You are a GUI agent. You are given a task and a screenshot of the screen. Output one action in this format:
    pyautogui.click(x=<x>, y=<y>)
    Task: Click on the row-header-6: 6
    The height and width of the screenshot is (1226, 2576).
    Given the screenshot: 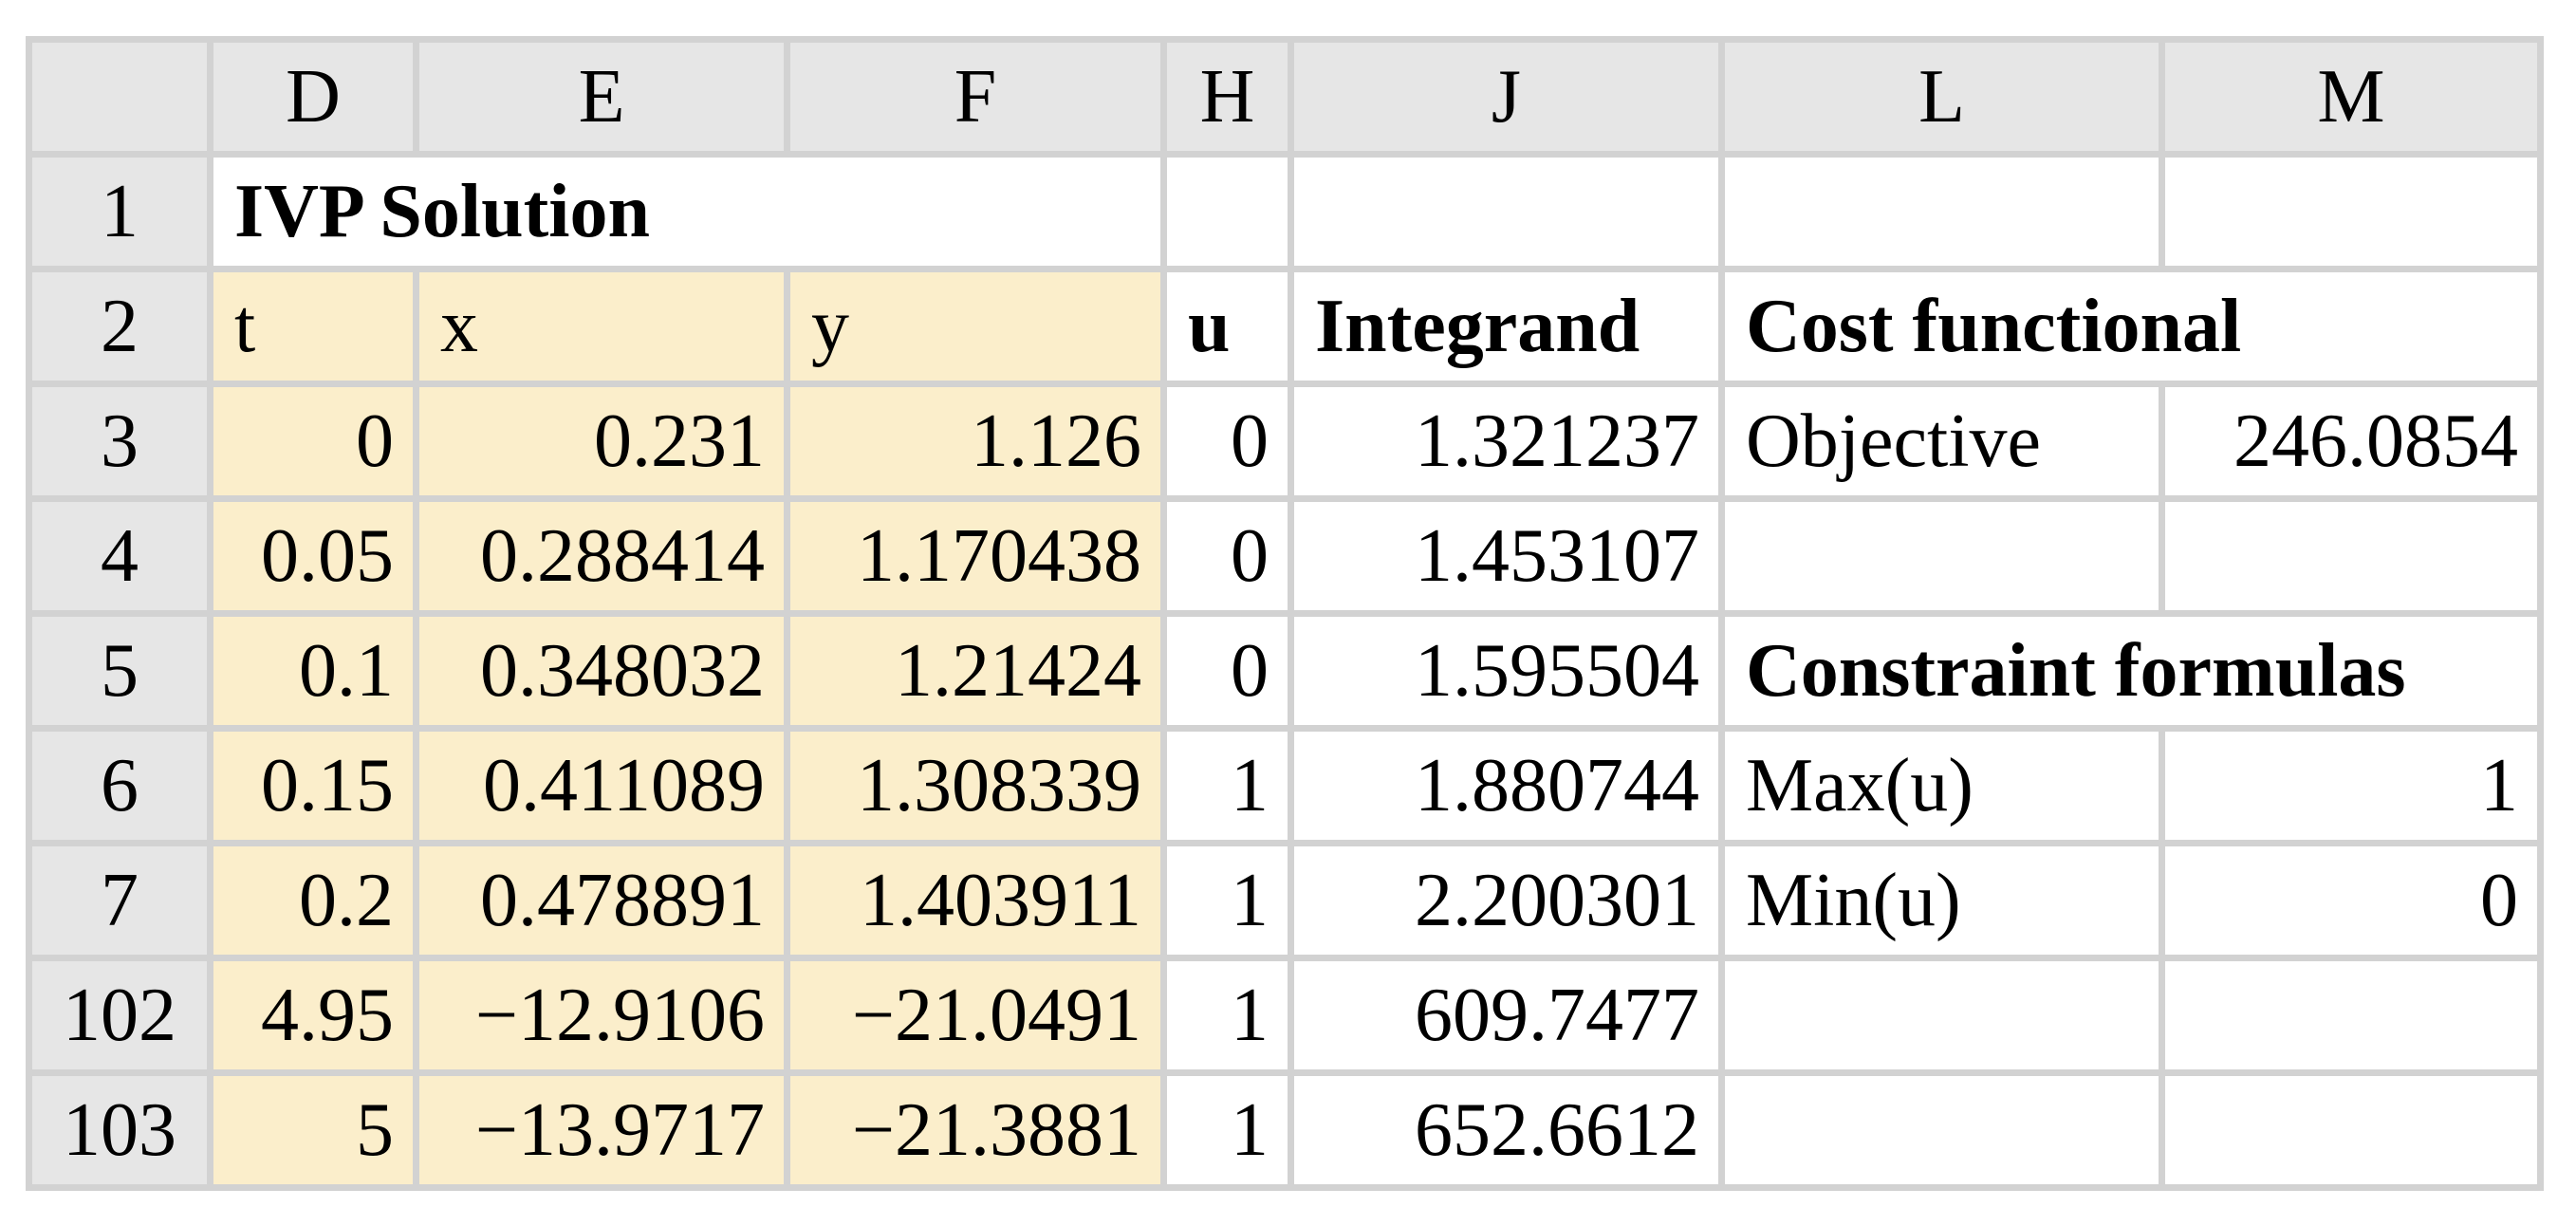 What is the action you would take?
    pyautogui.click(x=119, y=786)
    